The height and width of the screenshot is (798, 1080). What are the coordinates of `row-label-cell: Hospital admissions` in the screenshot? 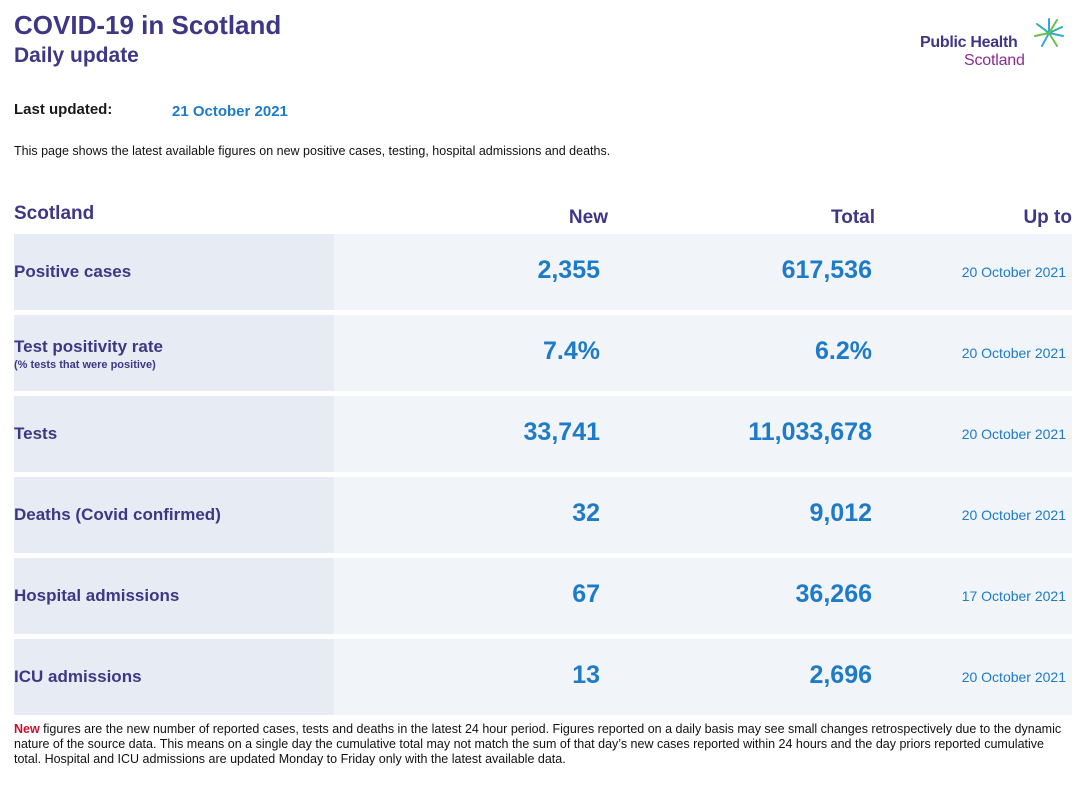 It's located at (174, 596).